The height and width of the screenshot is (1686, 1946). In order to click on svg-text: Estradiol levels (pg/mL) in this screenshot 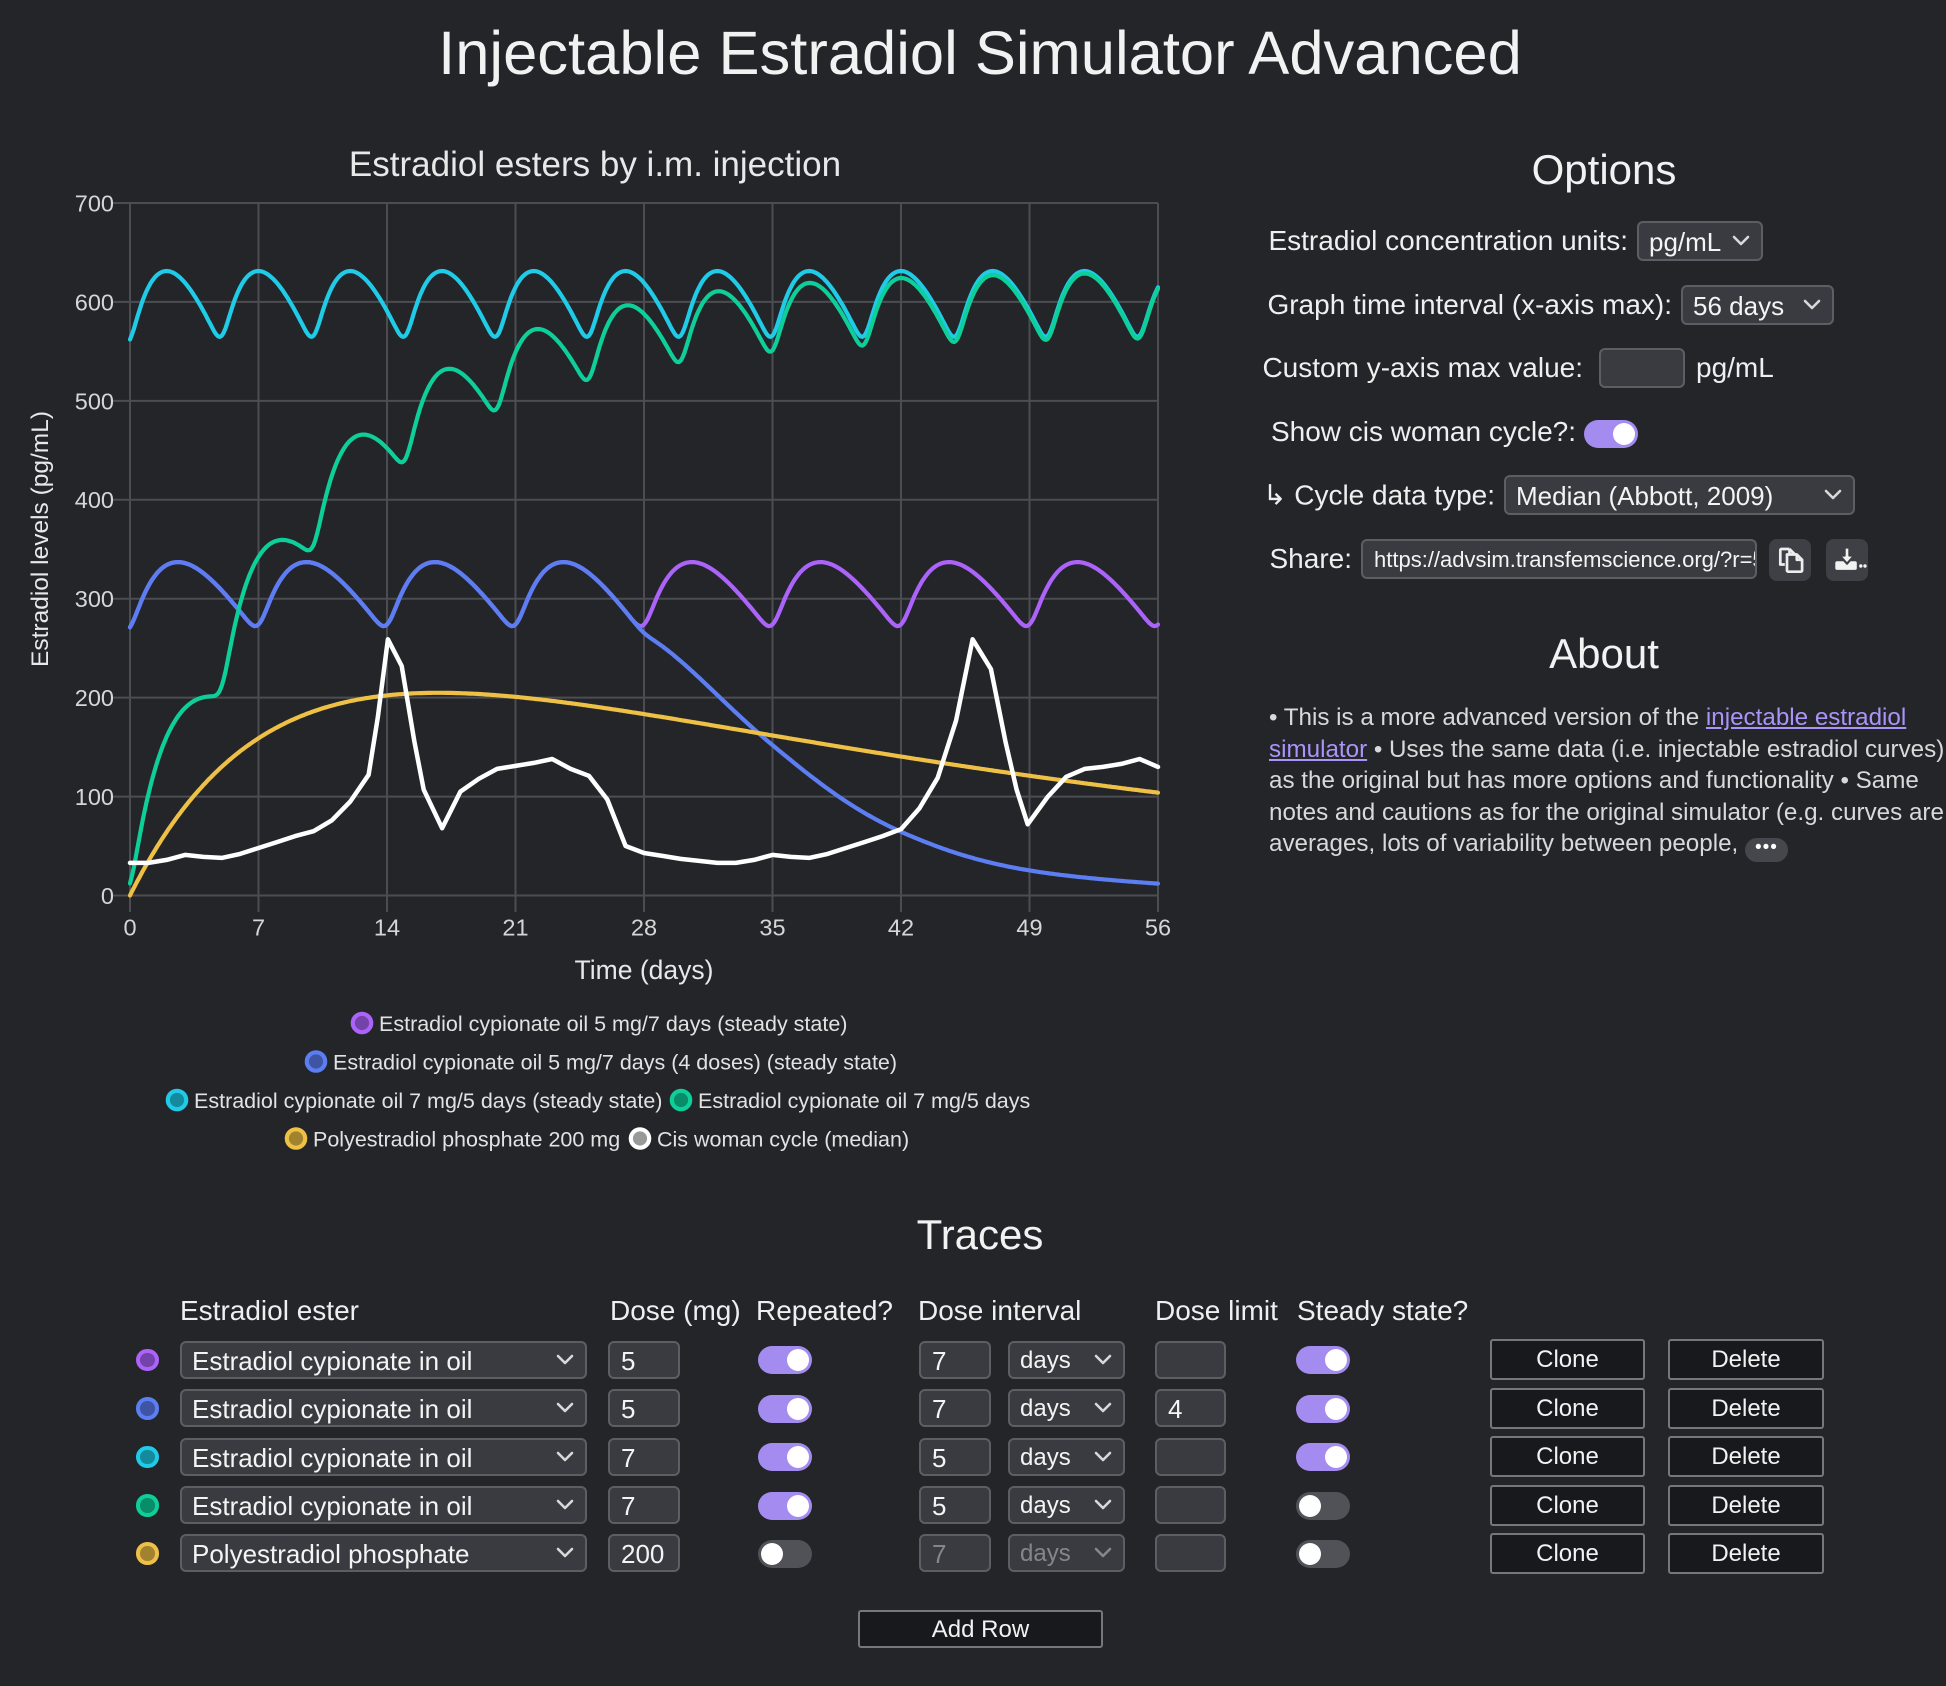, I will do `click(40, 539)`.